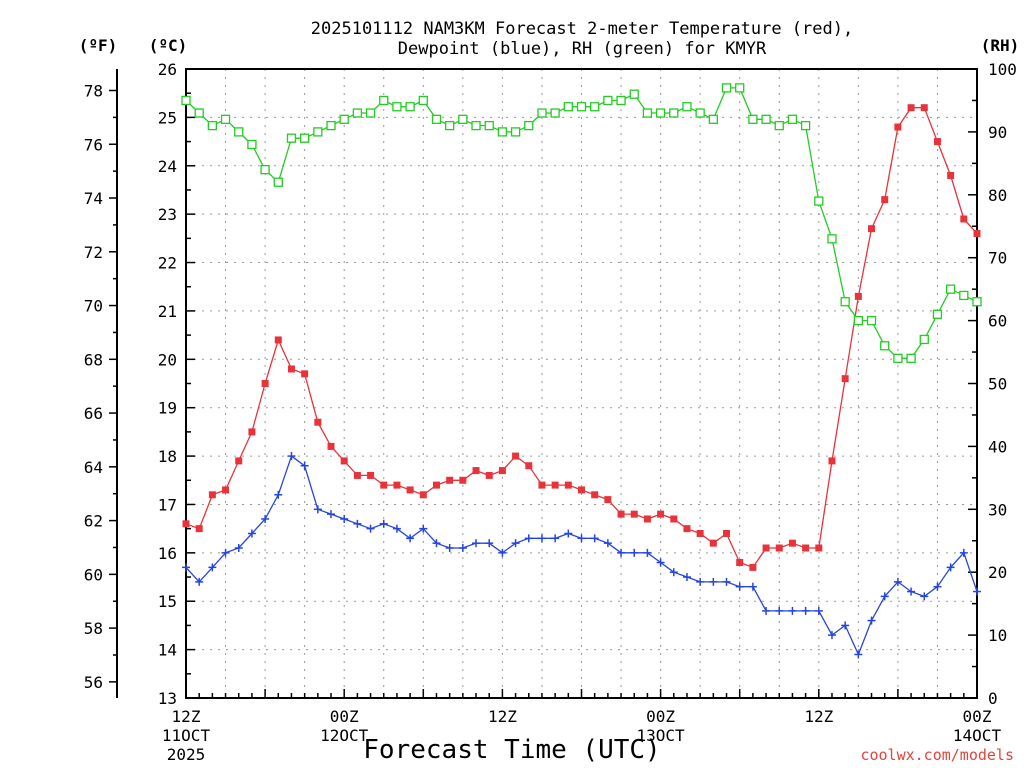  Describe the element at coordinates (93, 359) in the screenshot. I see `fahrenheit-tick-label: 68` at that location.